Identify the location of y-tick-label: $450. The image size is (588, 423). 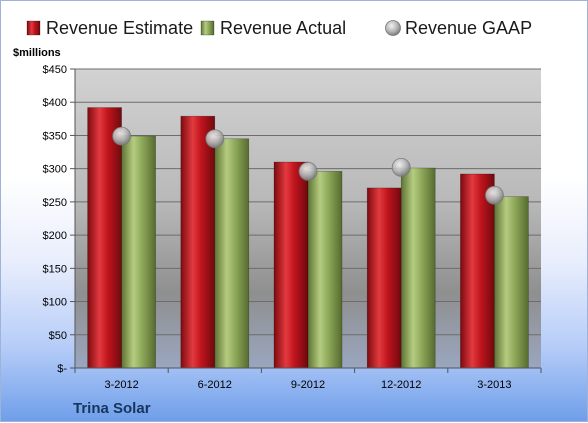
(55, 70).